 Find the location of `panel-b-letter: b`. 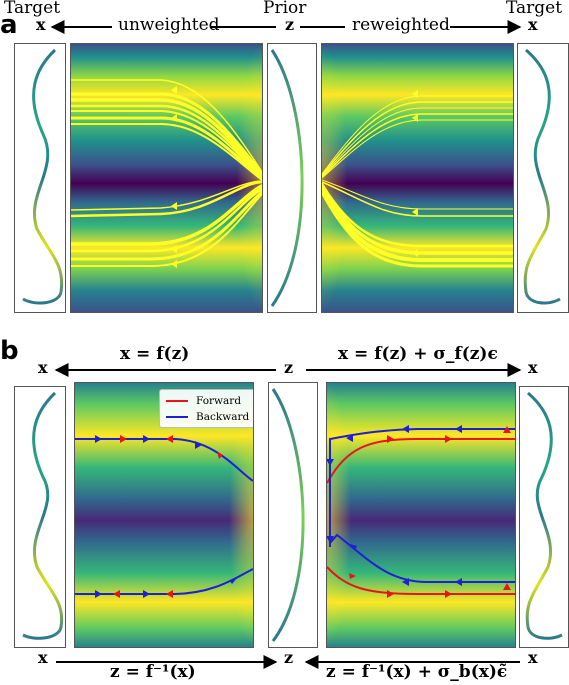

panel-b-letter: b is located at coordinates (9, 351).